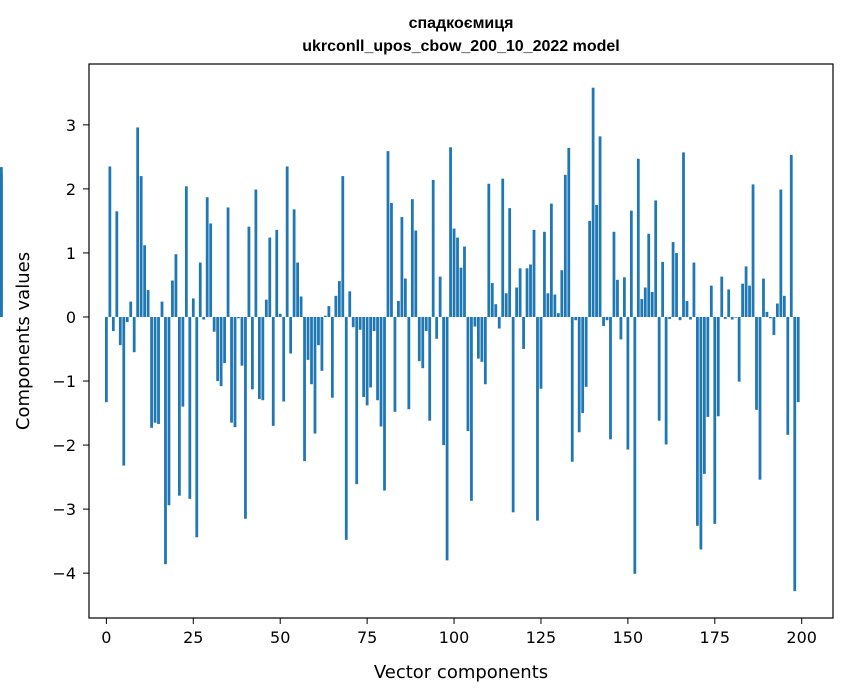 This screenshot has width=847, height=696. I want to click on y-tick-label: −4, so click(64, 573).